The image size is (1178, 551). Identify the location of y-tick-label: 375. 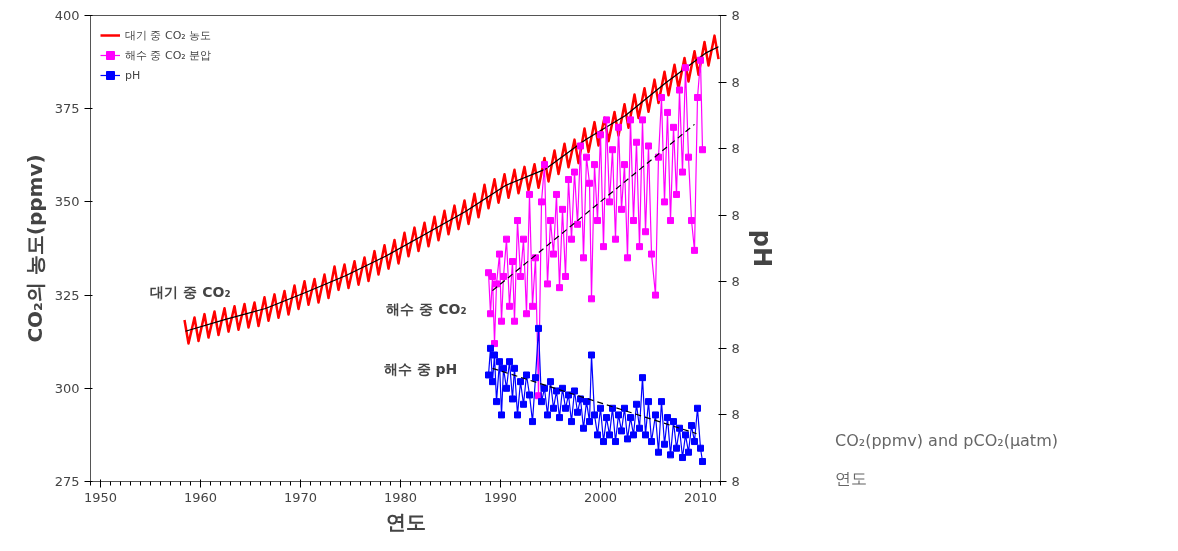
(67, 109).